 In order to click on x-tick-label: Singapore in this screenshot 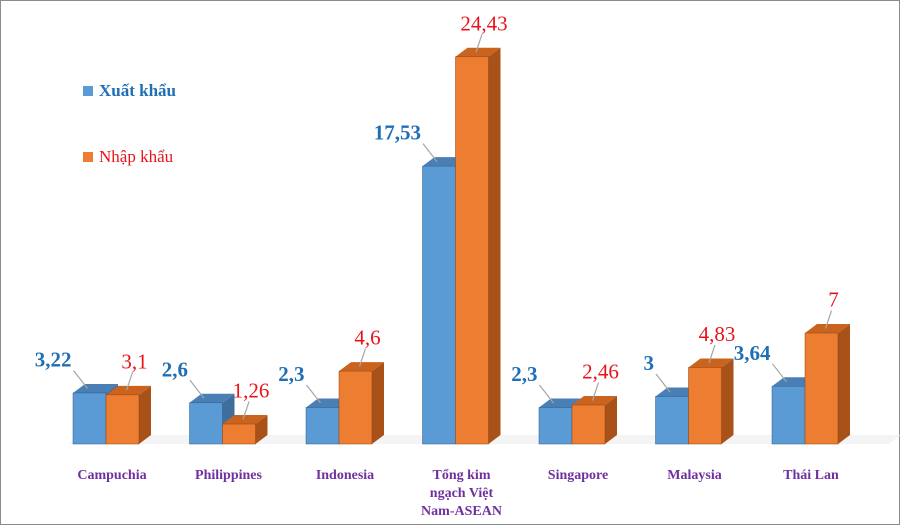, I will do `click(578, 475)`.